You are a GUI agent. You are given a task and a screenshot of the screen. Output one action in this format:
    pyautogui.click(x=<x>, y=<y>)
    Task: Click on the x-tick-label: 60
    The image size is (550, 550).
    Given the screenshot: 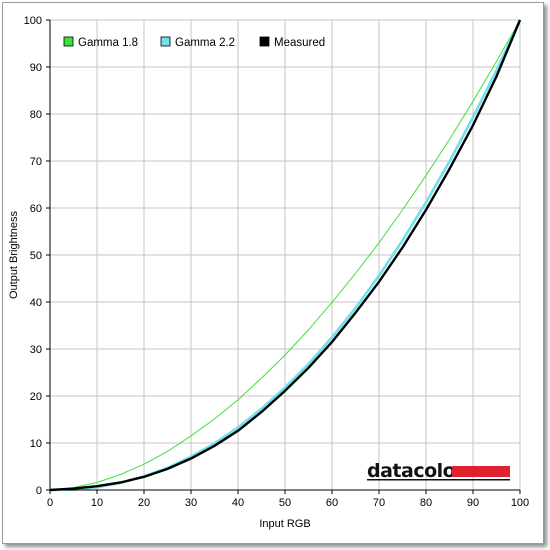 What is the action you would take?
    pyautogui.click(x=332, y=503)
    